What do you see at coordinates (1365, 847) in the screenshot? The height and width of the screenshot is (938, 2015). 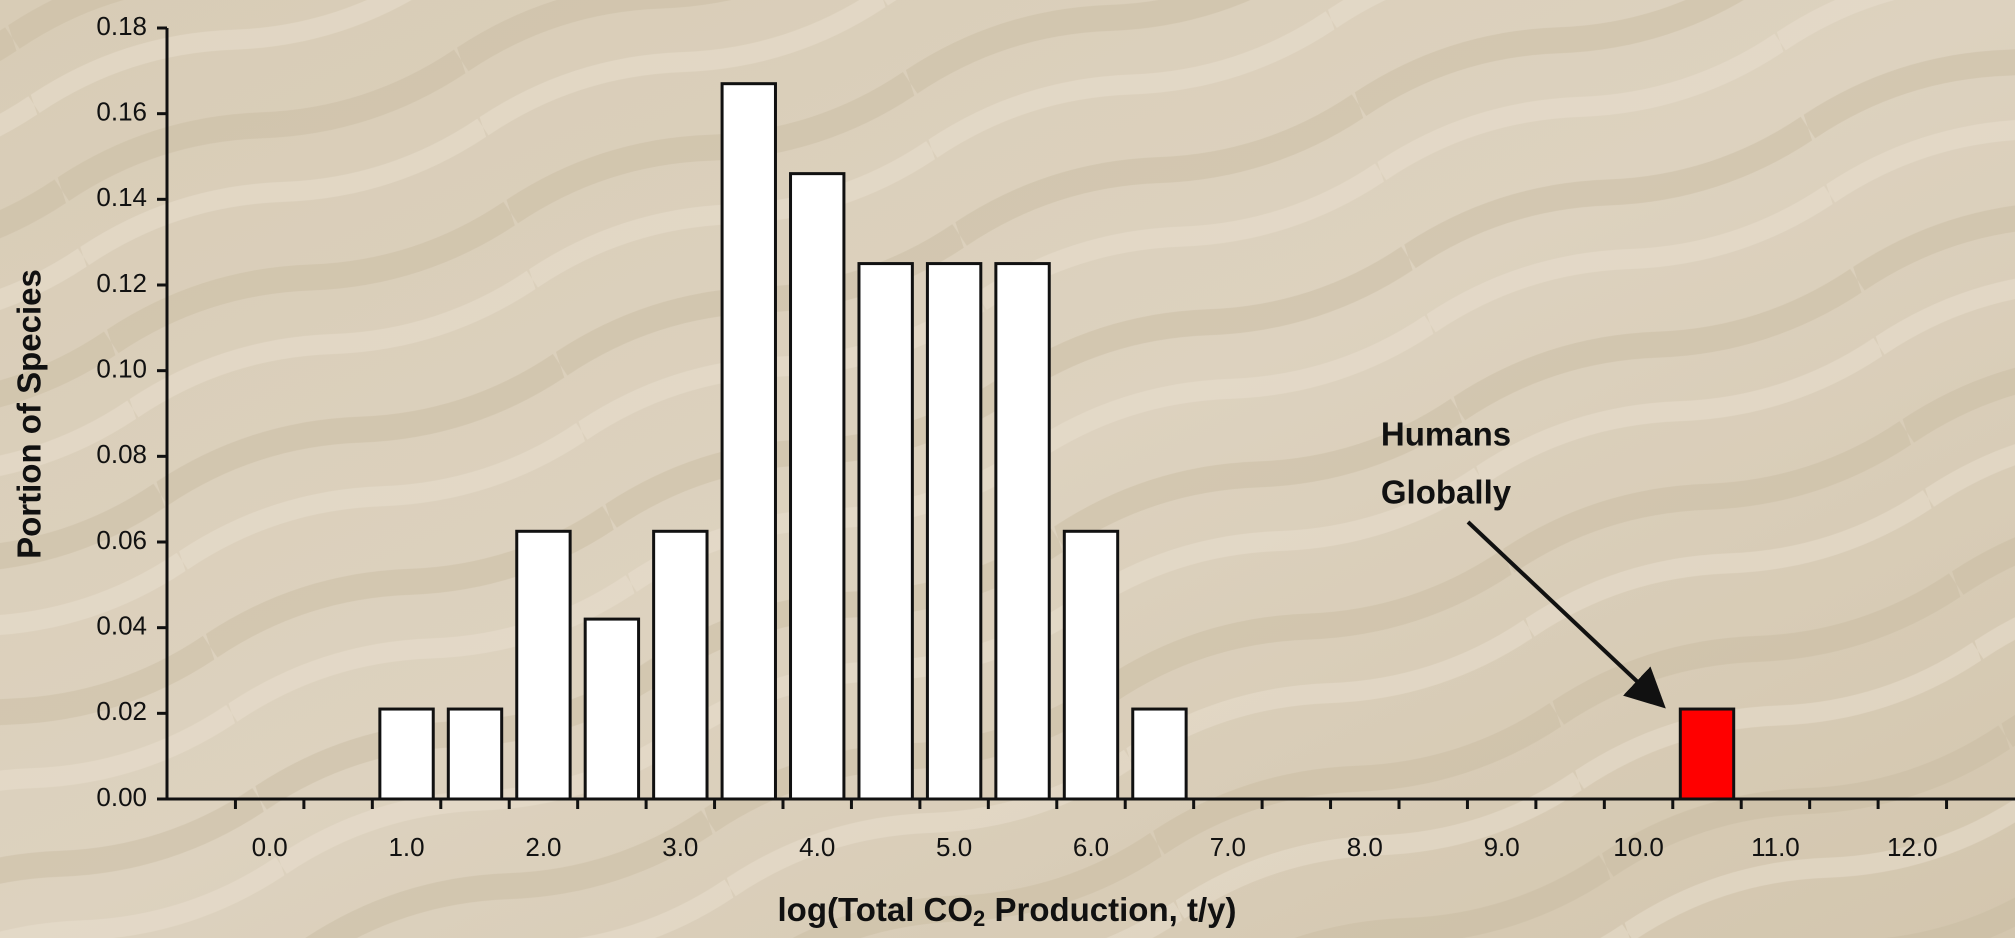 I see `x-tick-label: 8.0` at bounding box center [1365, 847].